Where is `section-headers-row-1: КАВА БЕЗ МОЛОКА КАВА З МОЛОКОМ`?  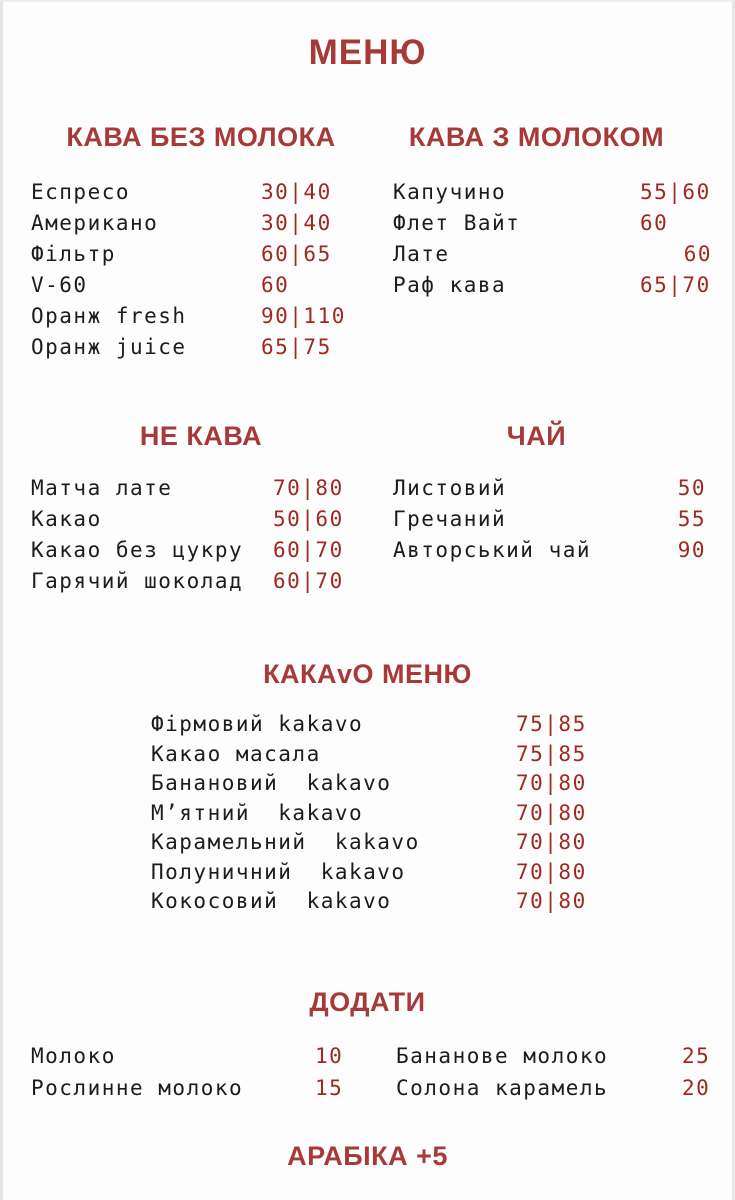 section-headers-row-1: КАВА БЕЗ МОЛОКА КАВА З МОЛОКОМ is located at coordinates (367, 137).